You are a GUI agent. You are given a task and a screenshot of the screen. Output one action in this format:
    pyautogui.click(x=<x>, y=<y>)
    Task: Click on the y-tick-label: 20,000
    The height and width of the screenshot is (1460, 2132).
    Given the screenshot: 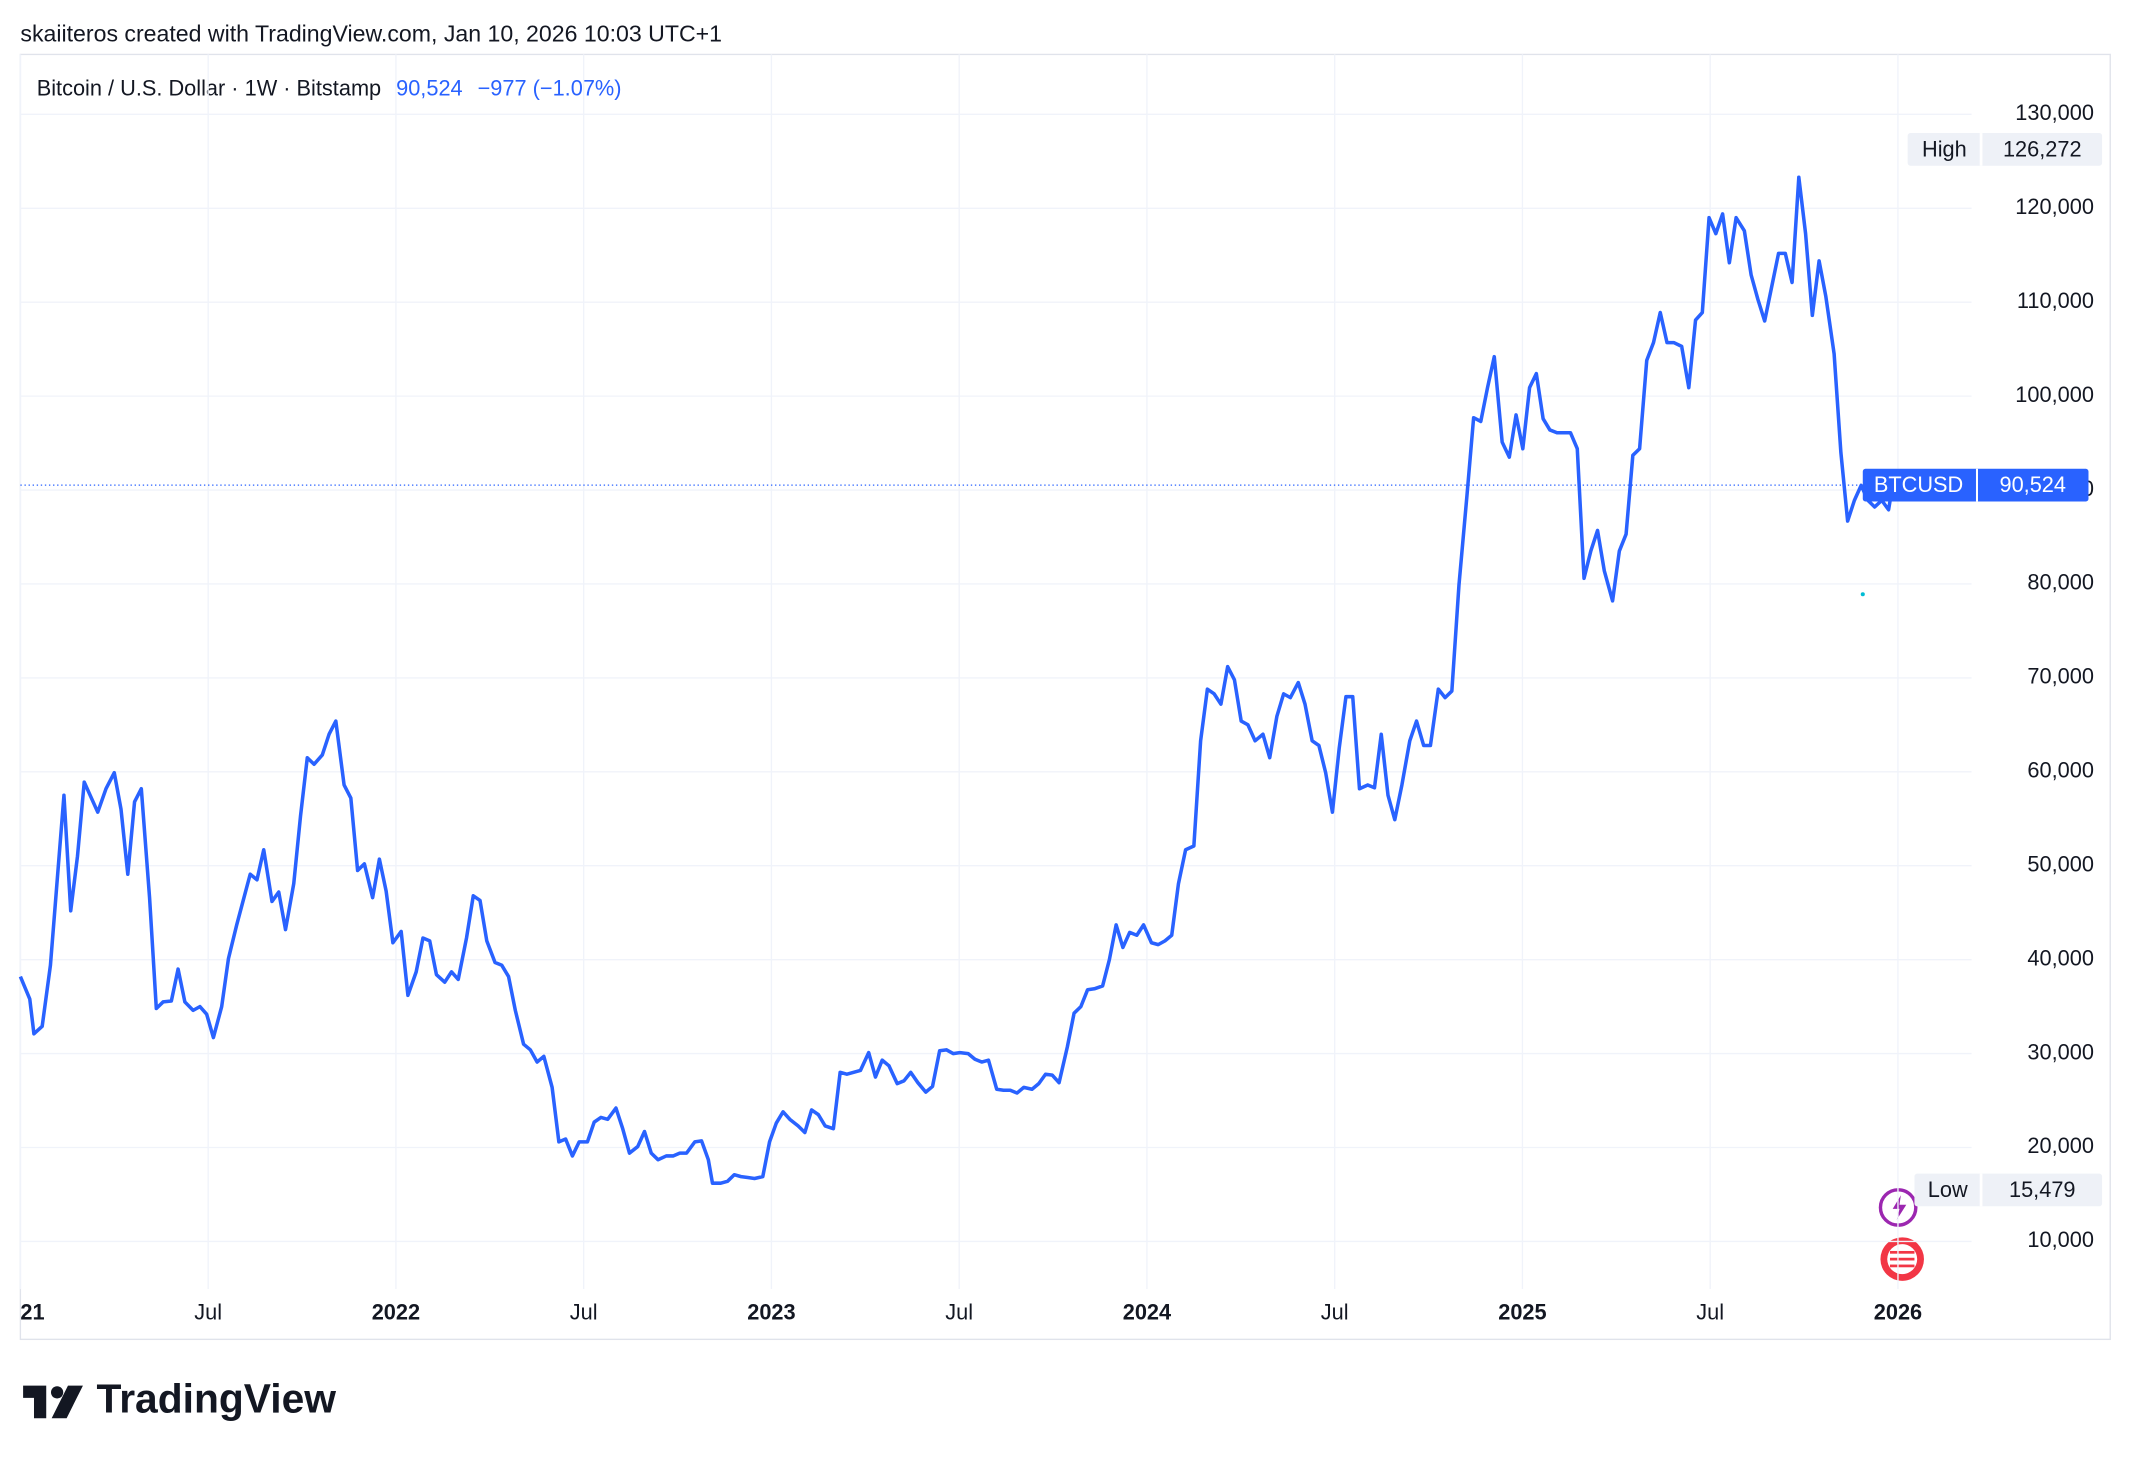 What is the action you would take?
    pyautogui.click(x=2060, y=1145)
    